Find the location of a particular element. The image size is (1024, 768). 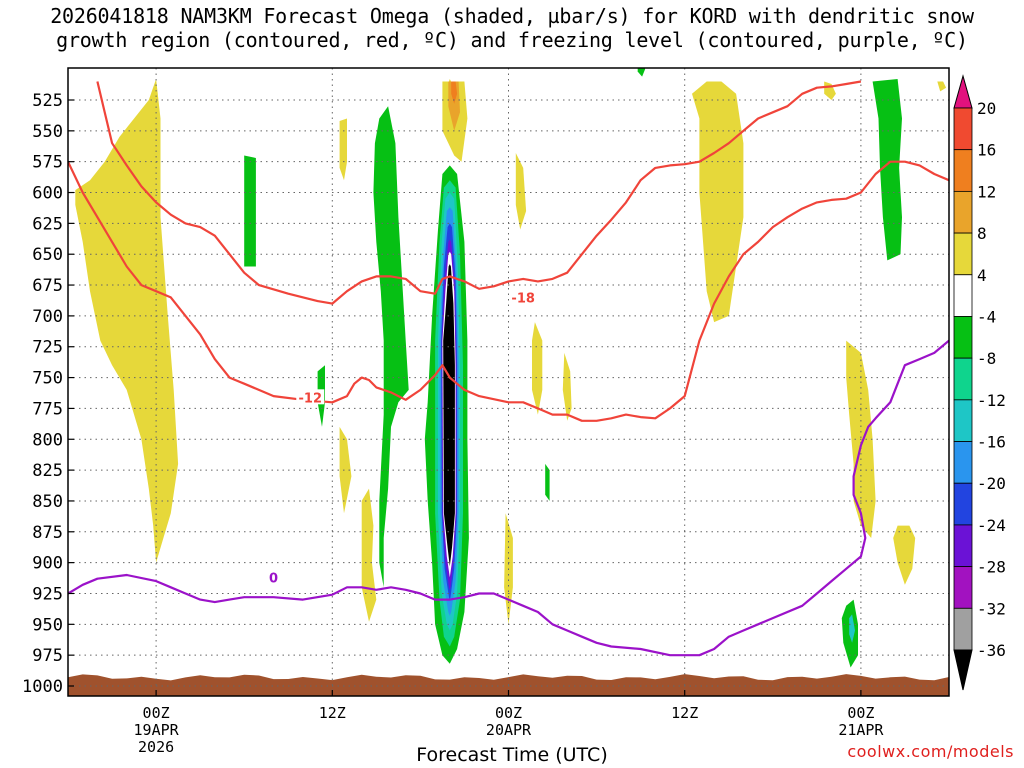

colorbar-label-3: 8 is located at coordinates (982, 233).